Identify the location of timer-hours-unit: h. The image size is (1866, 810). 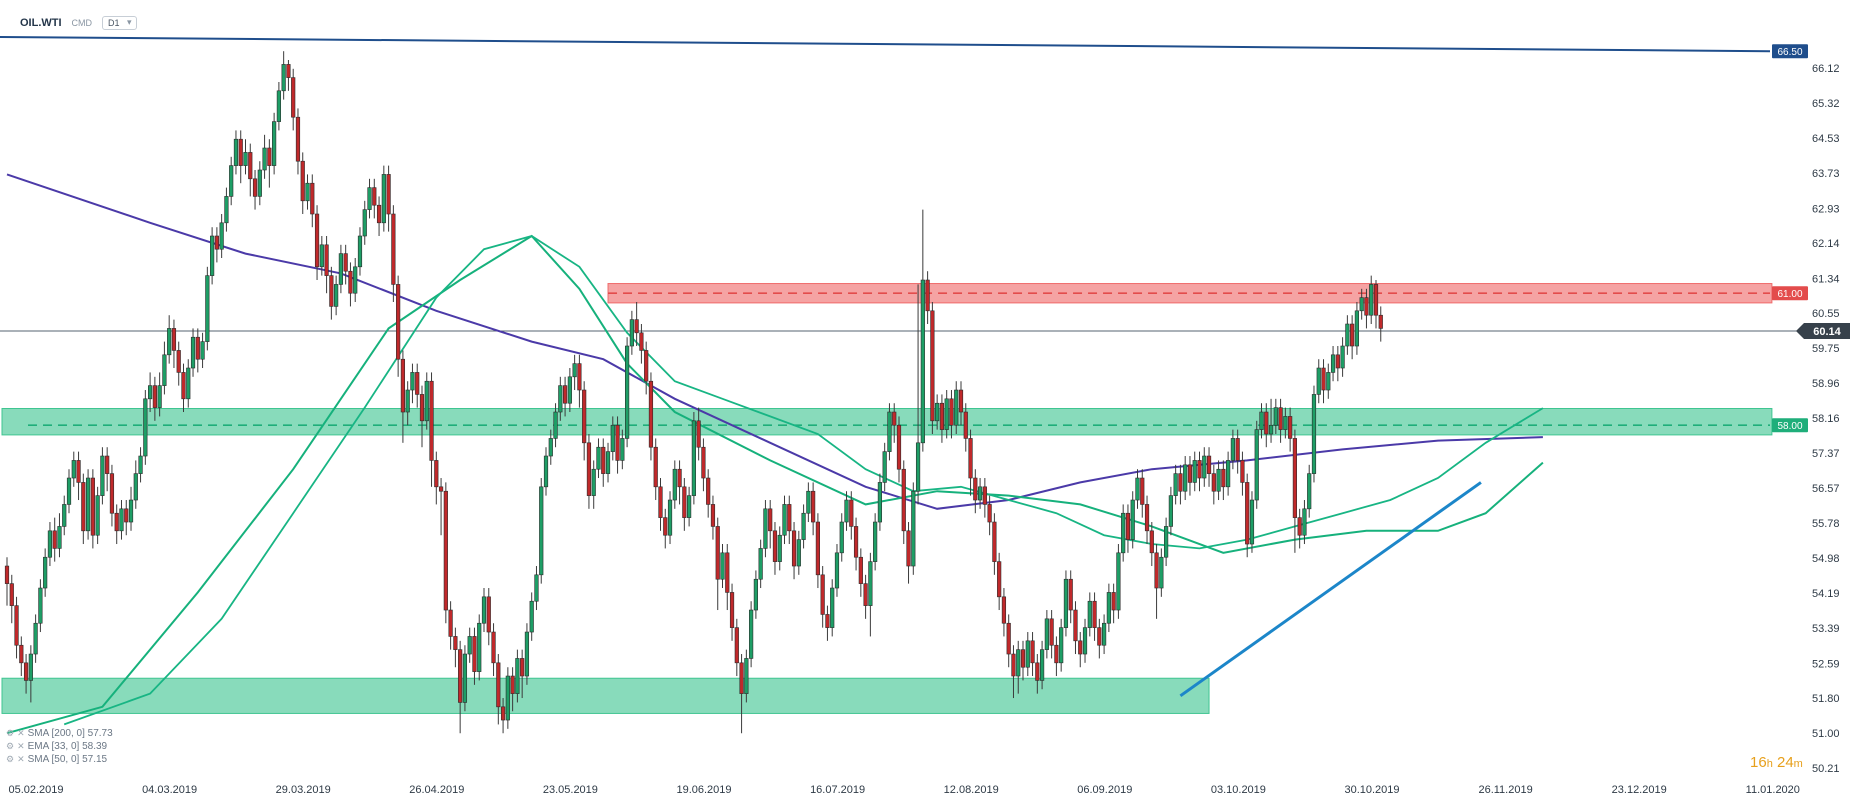
(1769, 764).